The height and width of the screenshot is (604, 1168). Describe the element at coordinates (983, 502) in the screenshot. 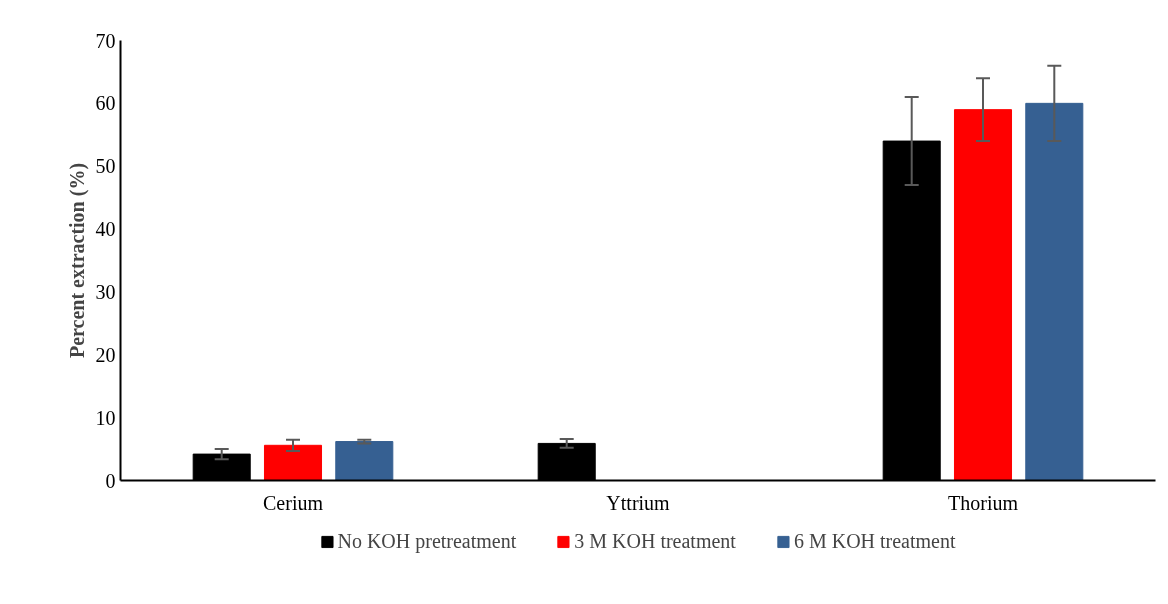

I see `x-tick-label: Thorium` at that location.